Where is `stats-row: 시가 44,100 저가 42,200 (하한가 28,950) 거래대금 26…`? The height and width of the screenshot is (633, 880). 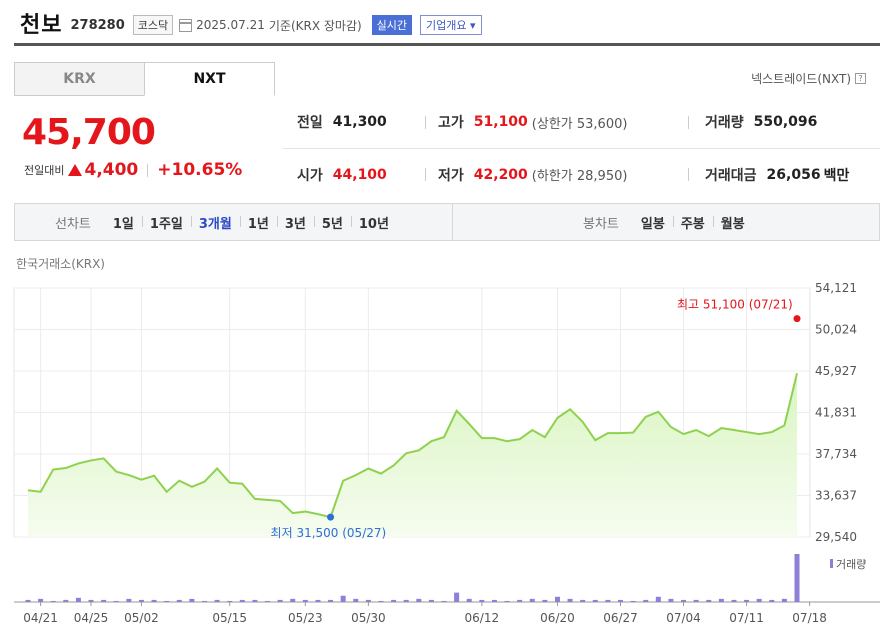 stats-row: 시가 44,100 저가 42,200 (하한가 28,950) 거래대금 26… is located at coordinates (581, 174).